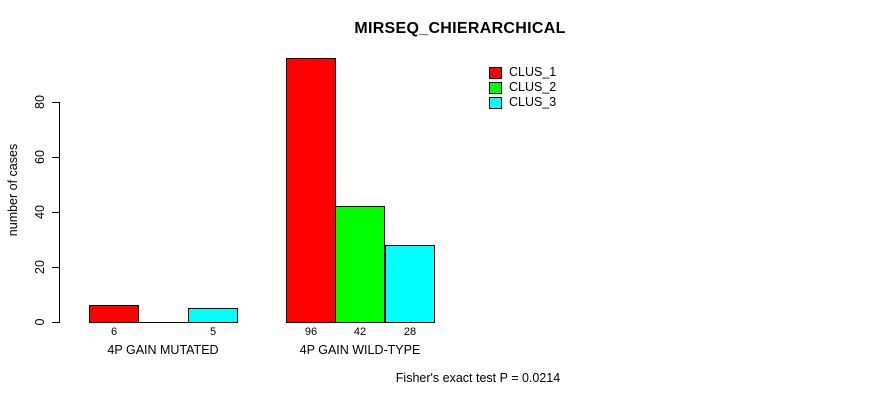 The width and height of the screenshot is (890, 400). Describe the element at coordinates (163, 350) in the screenshot. I see `category-label: 4P GAIN MUTATED` at that location.